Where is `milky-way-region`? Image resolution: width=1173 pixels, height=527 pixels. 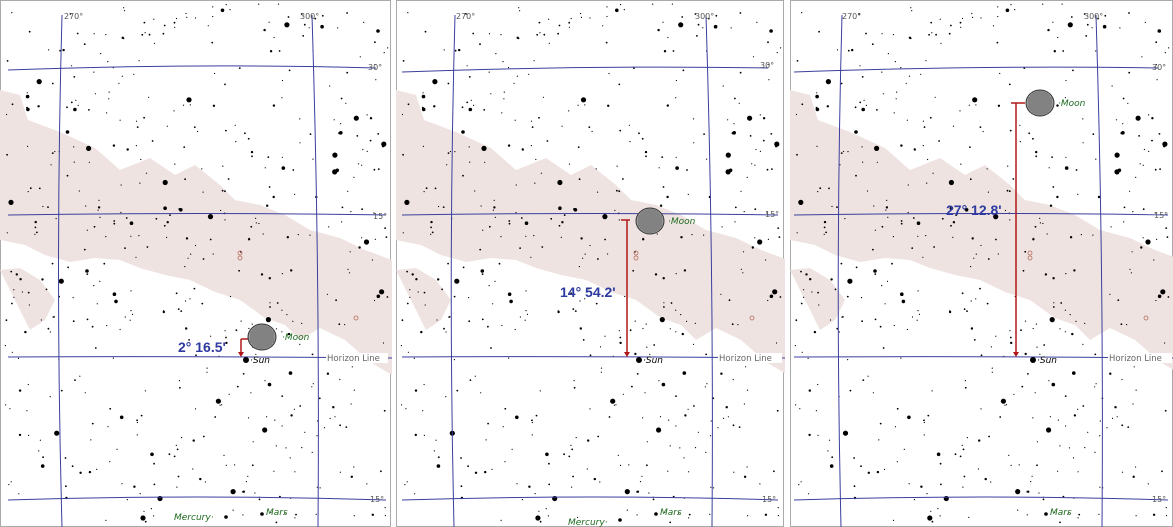
milky-way-region is located at coordinates (27, 299).